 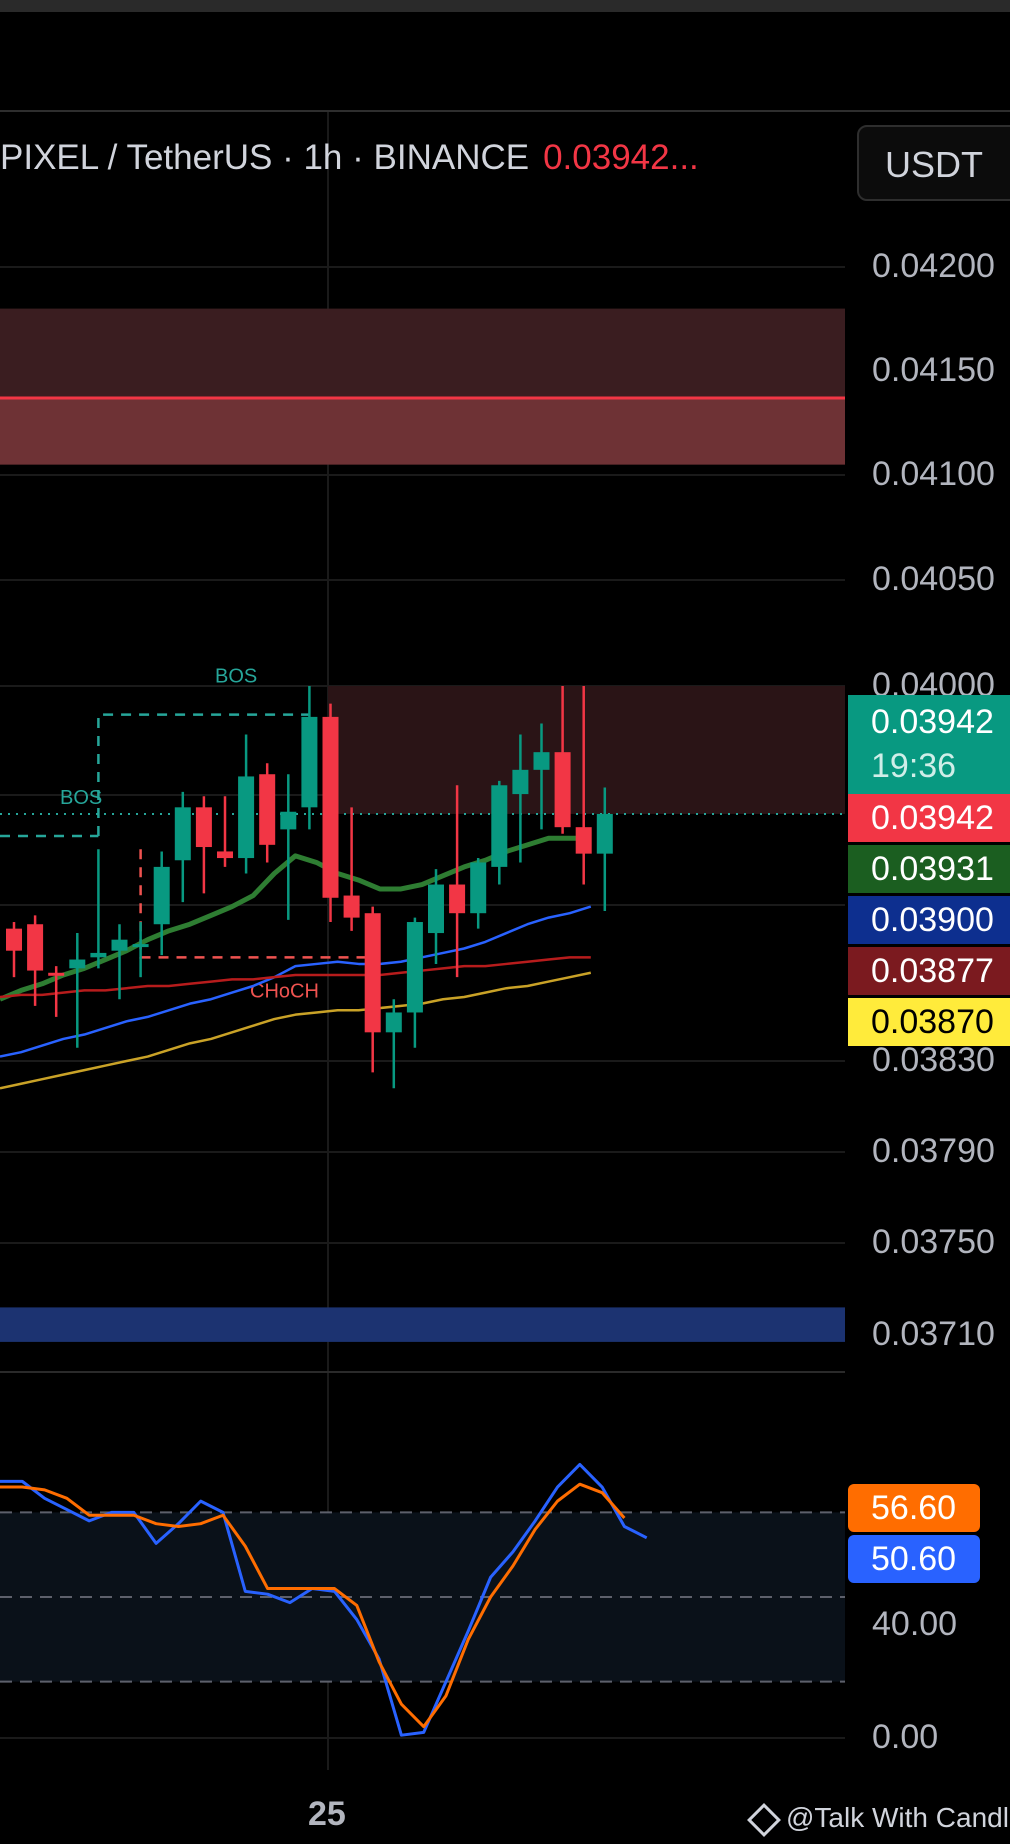 I want to click on price-tick-label: 0.04200, so click(x=933, y=266).